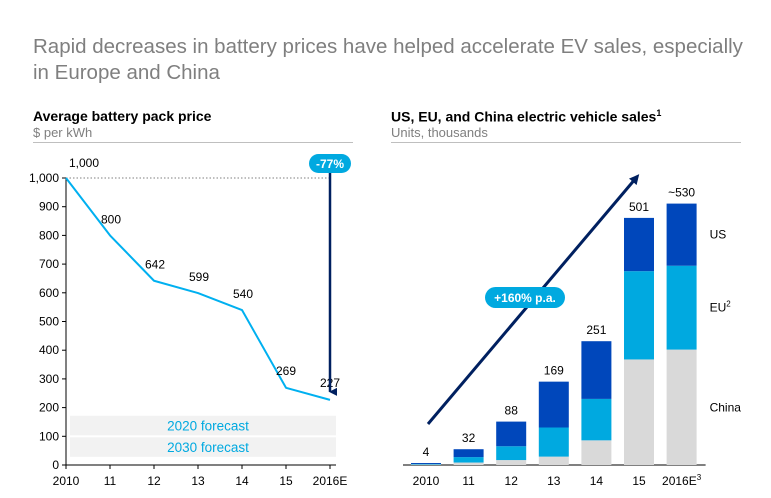  What do you see at coordinates (699, 477) in the screenshot?
I see `x-tick-footnote: 3` at bounding box center [699, 477].